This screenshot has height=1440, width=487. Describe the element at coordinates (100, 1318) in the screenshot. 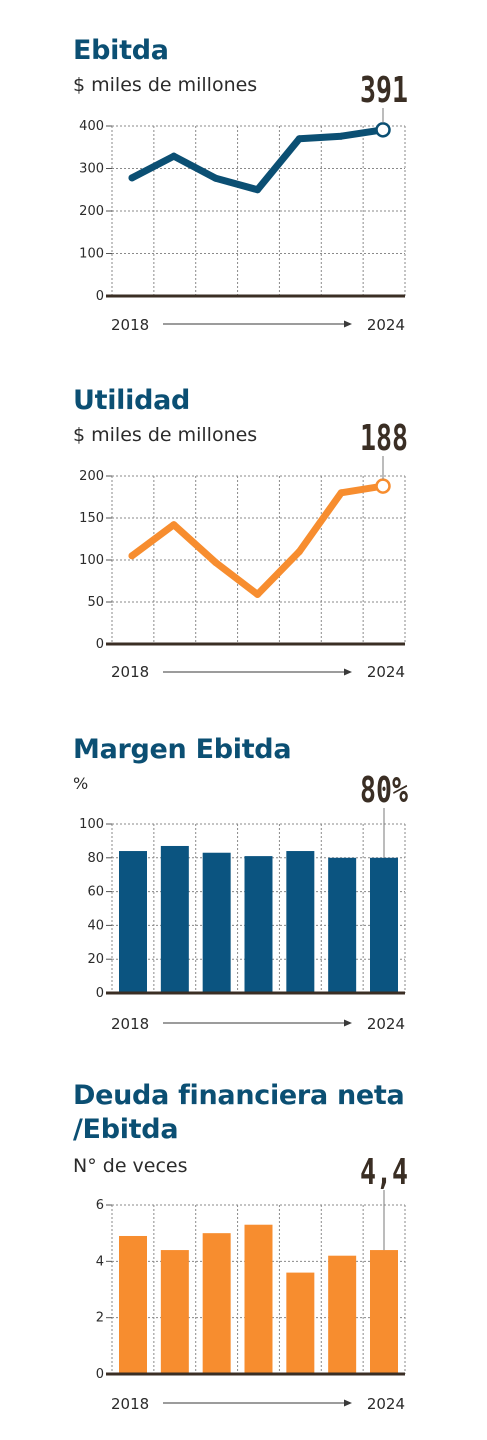

I see `y-tick-label: 2` at that location.